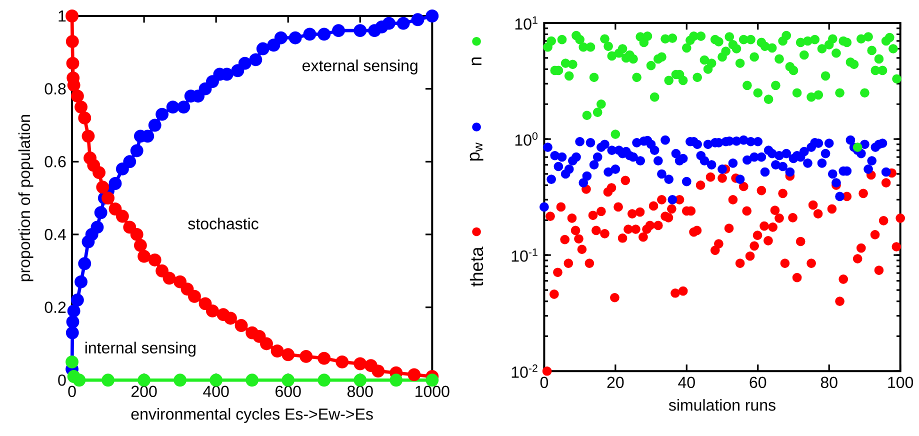 The height and width of the screenshot is (436, 919). What do you see at coordinates (722, 404) in the screenshot?
I see `x-axis-title: simulation runs` at bounding box center [722, 404].